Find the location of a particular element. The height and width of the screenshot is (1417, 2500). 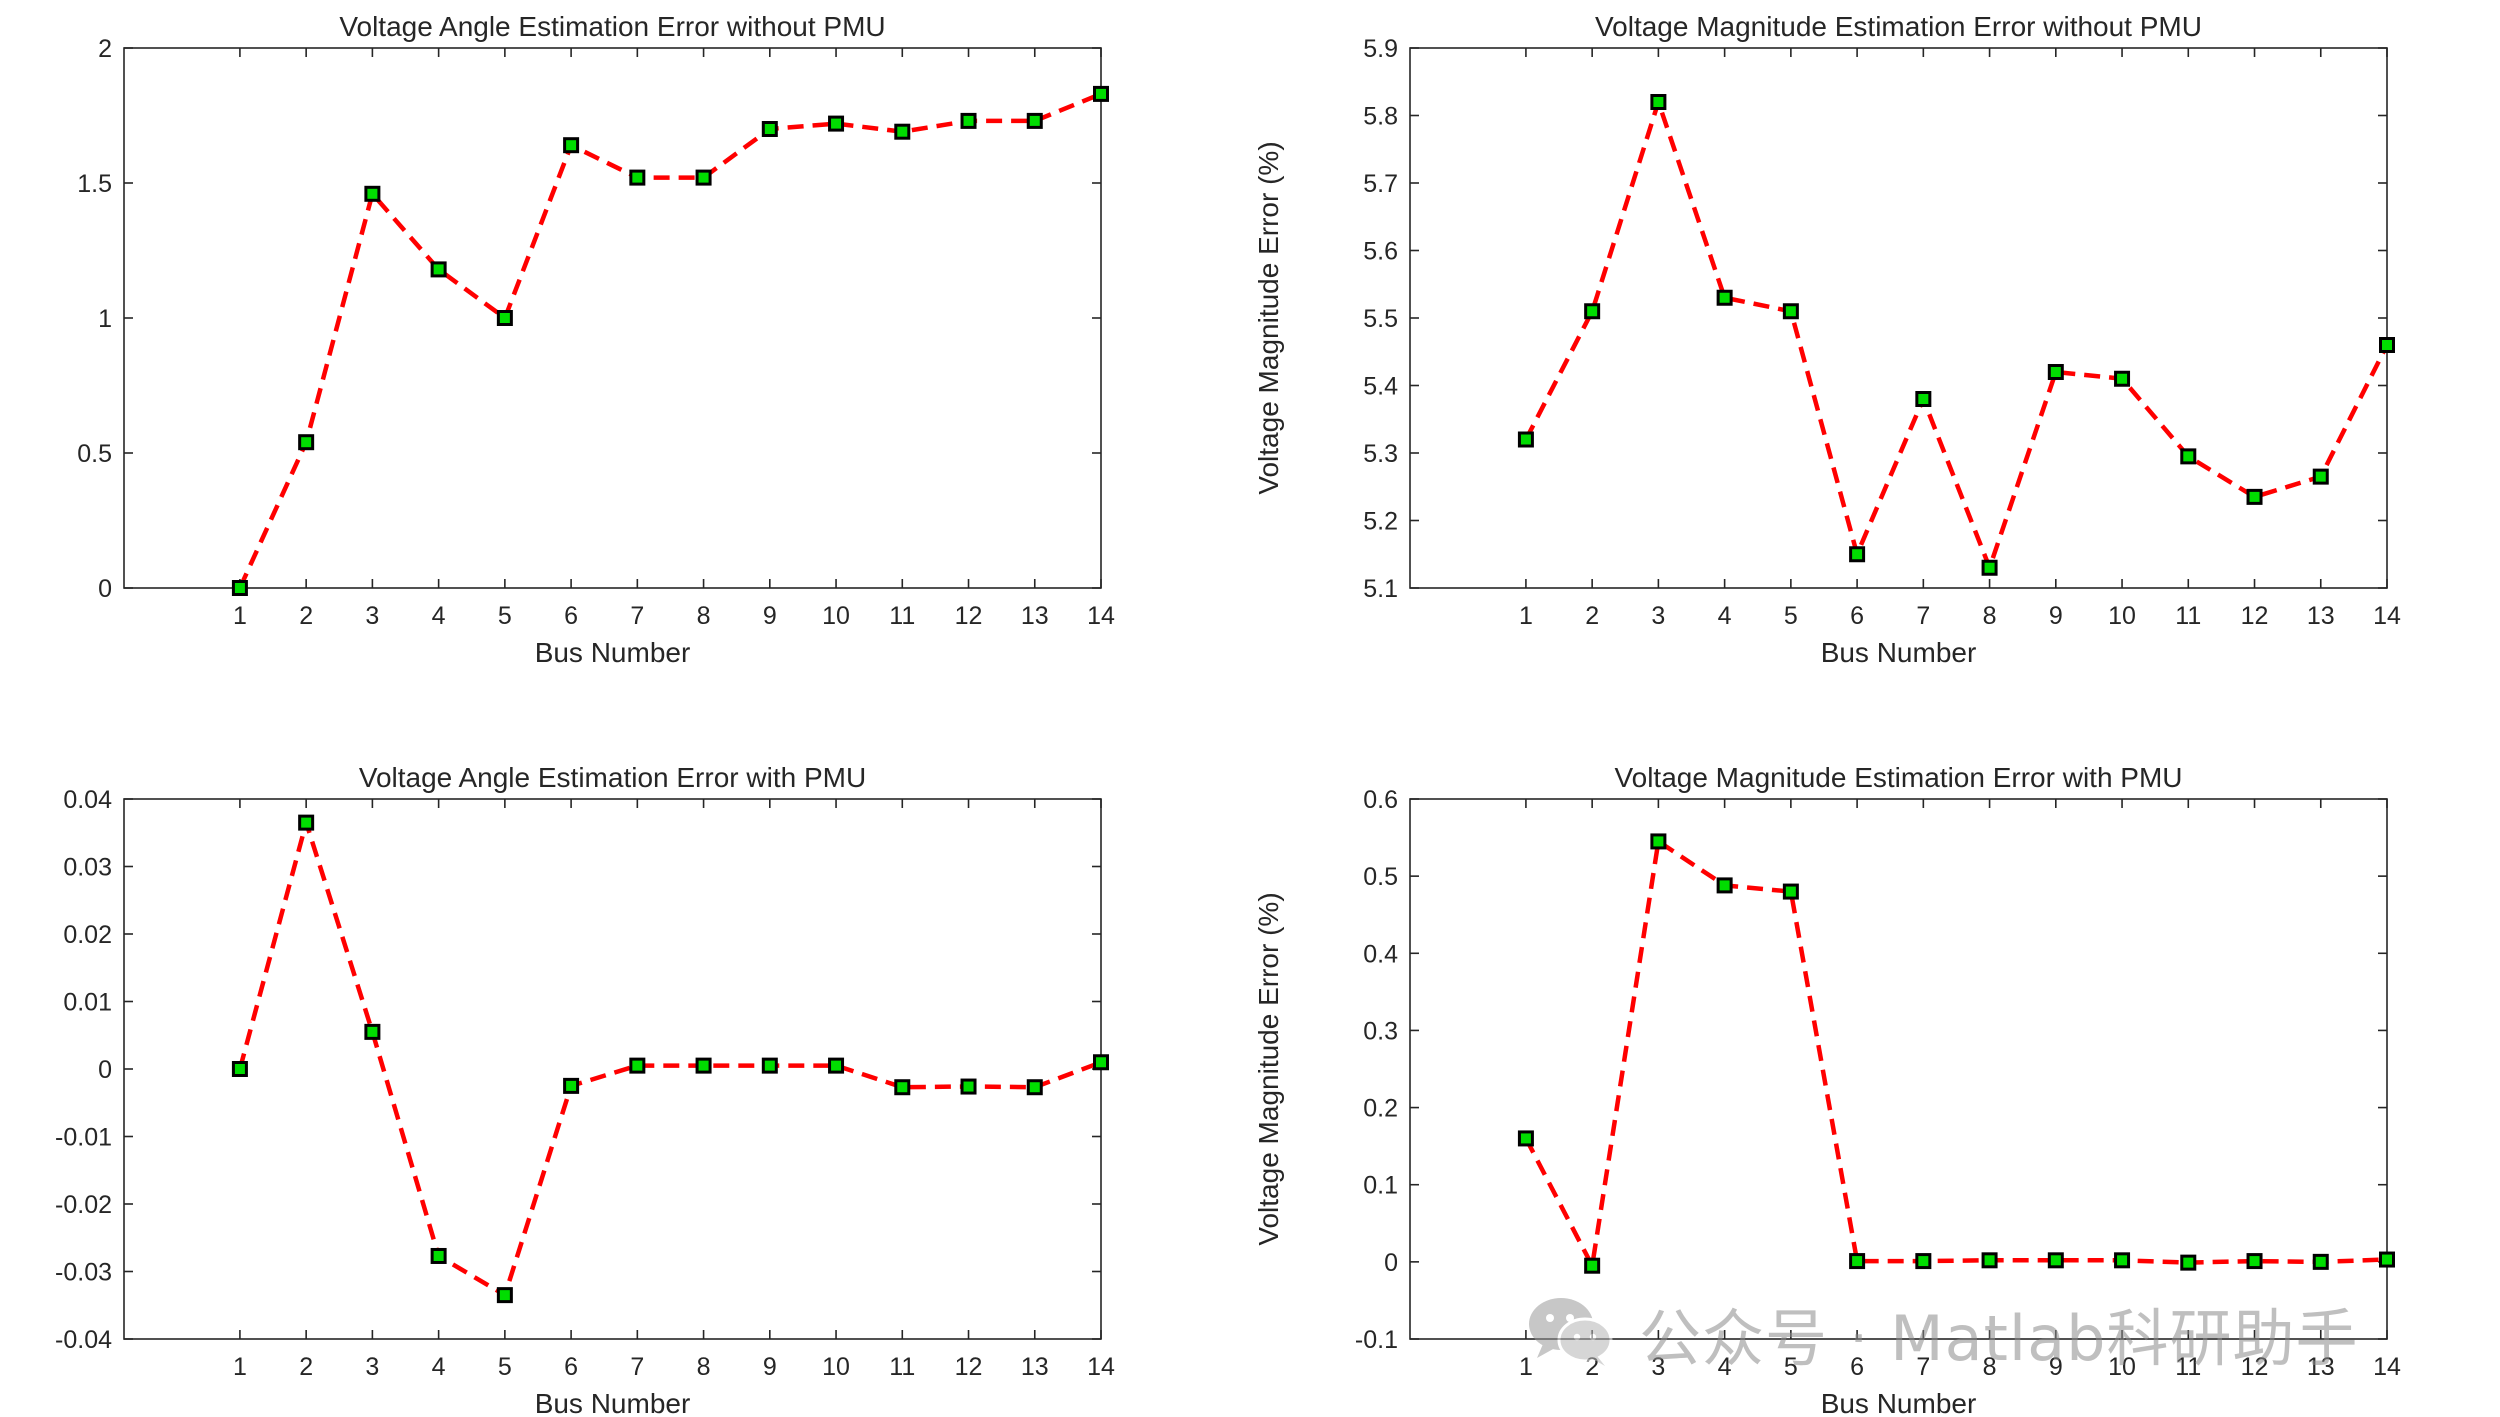

y-tick-label: 5.9 is located at coordinates (1380, 49).